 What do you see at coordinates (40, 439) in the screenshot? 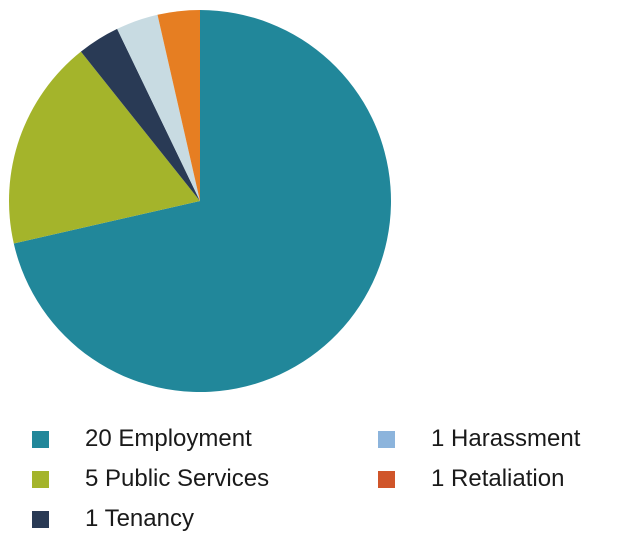
I see `legend-swatch-employment` at bounding box center [40, 439].